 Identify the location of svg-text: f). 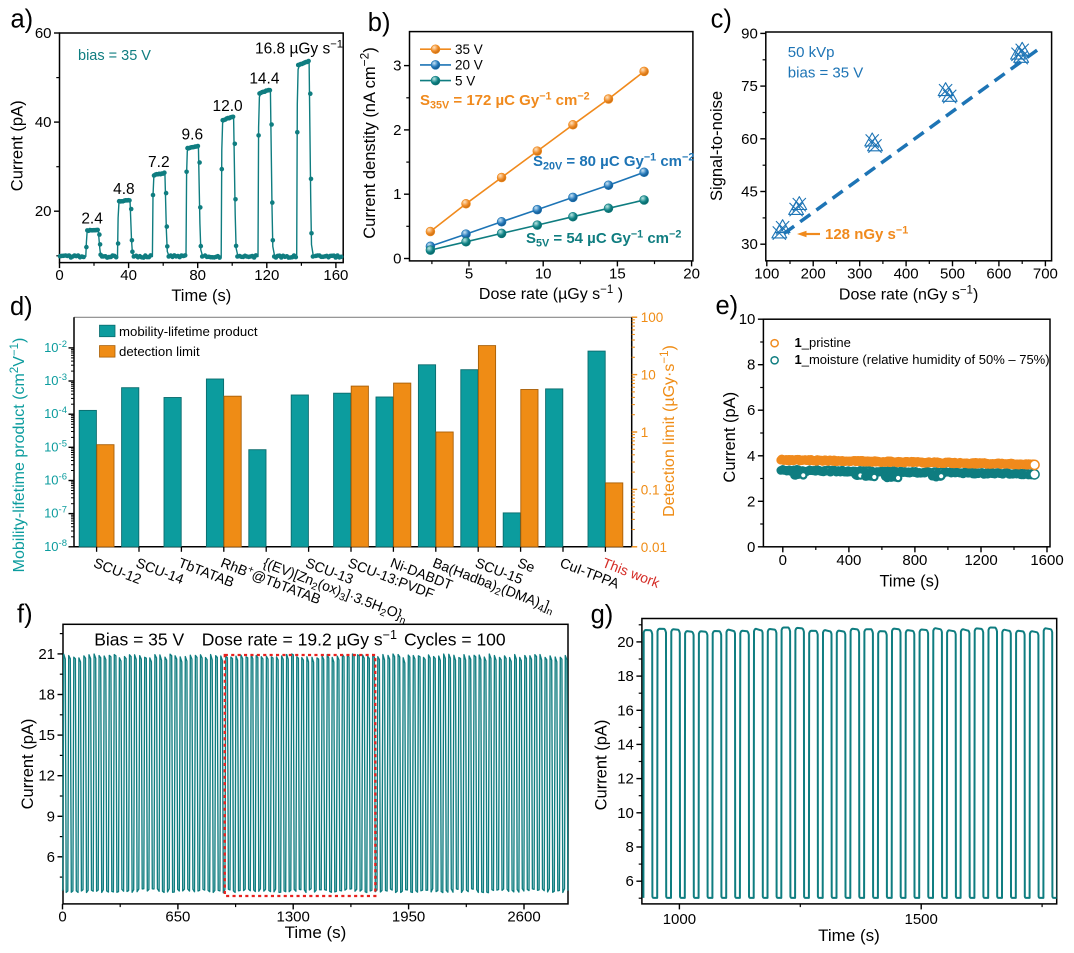
(25, 614).